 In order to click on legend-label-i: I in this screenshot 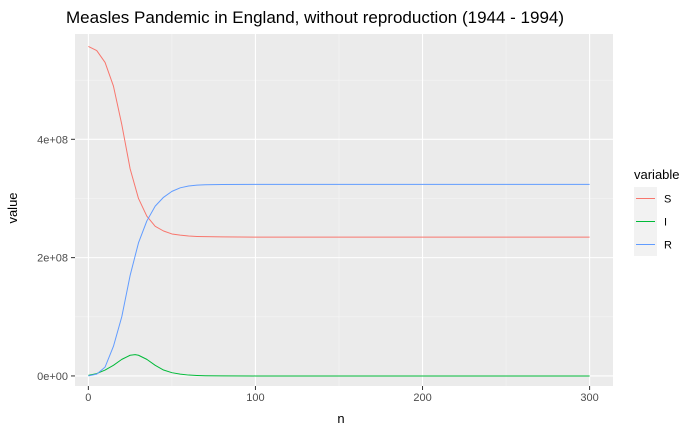, I will do `click(665, 223)`.